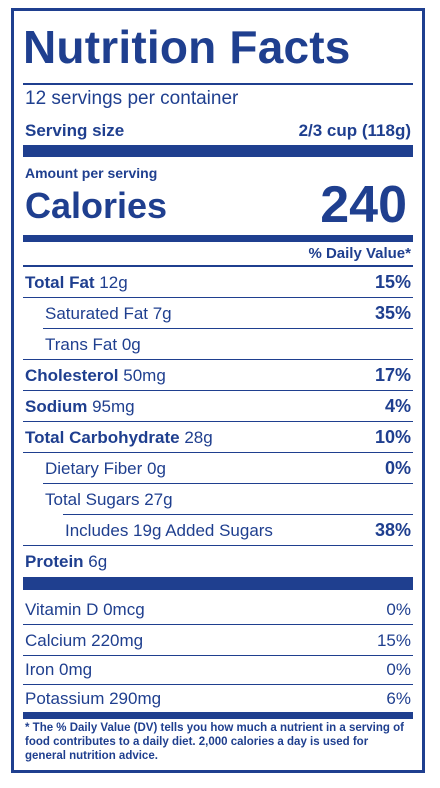  I want to click on nutrient-row-sodium: Sodium 95mg 4%, so click(218, 406).